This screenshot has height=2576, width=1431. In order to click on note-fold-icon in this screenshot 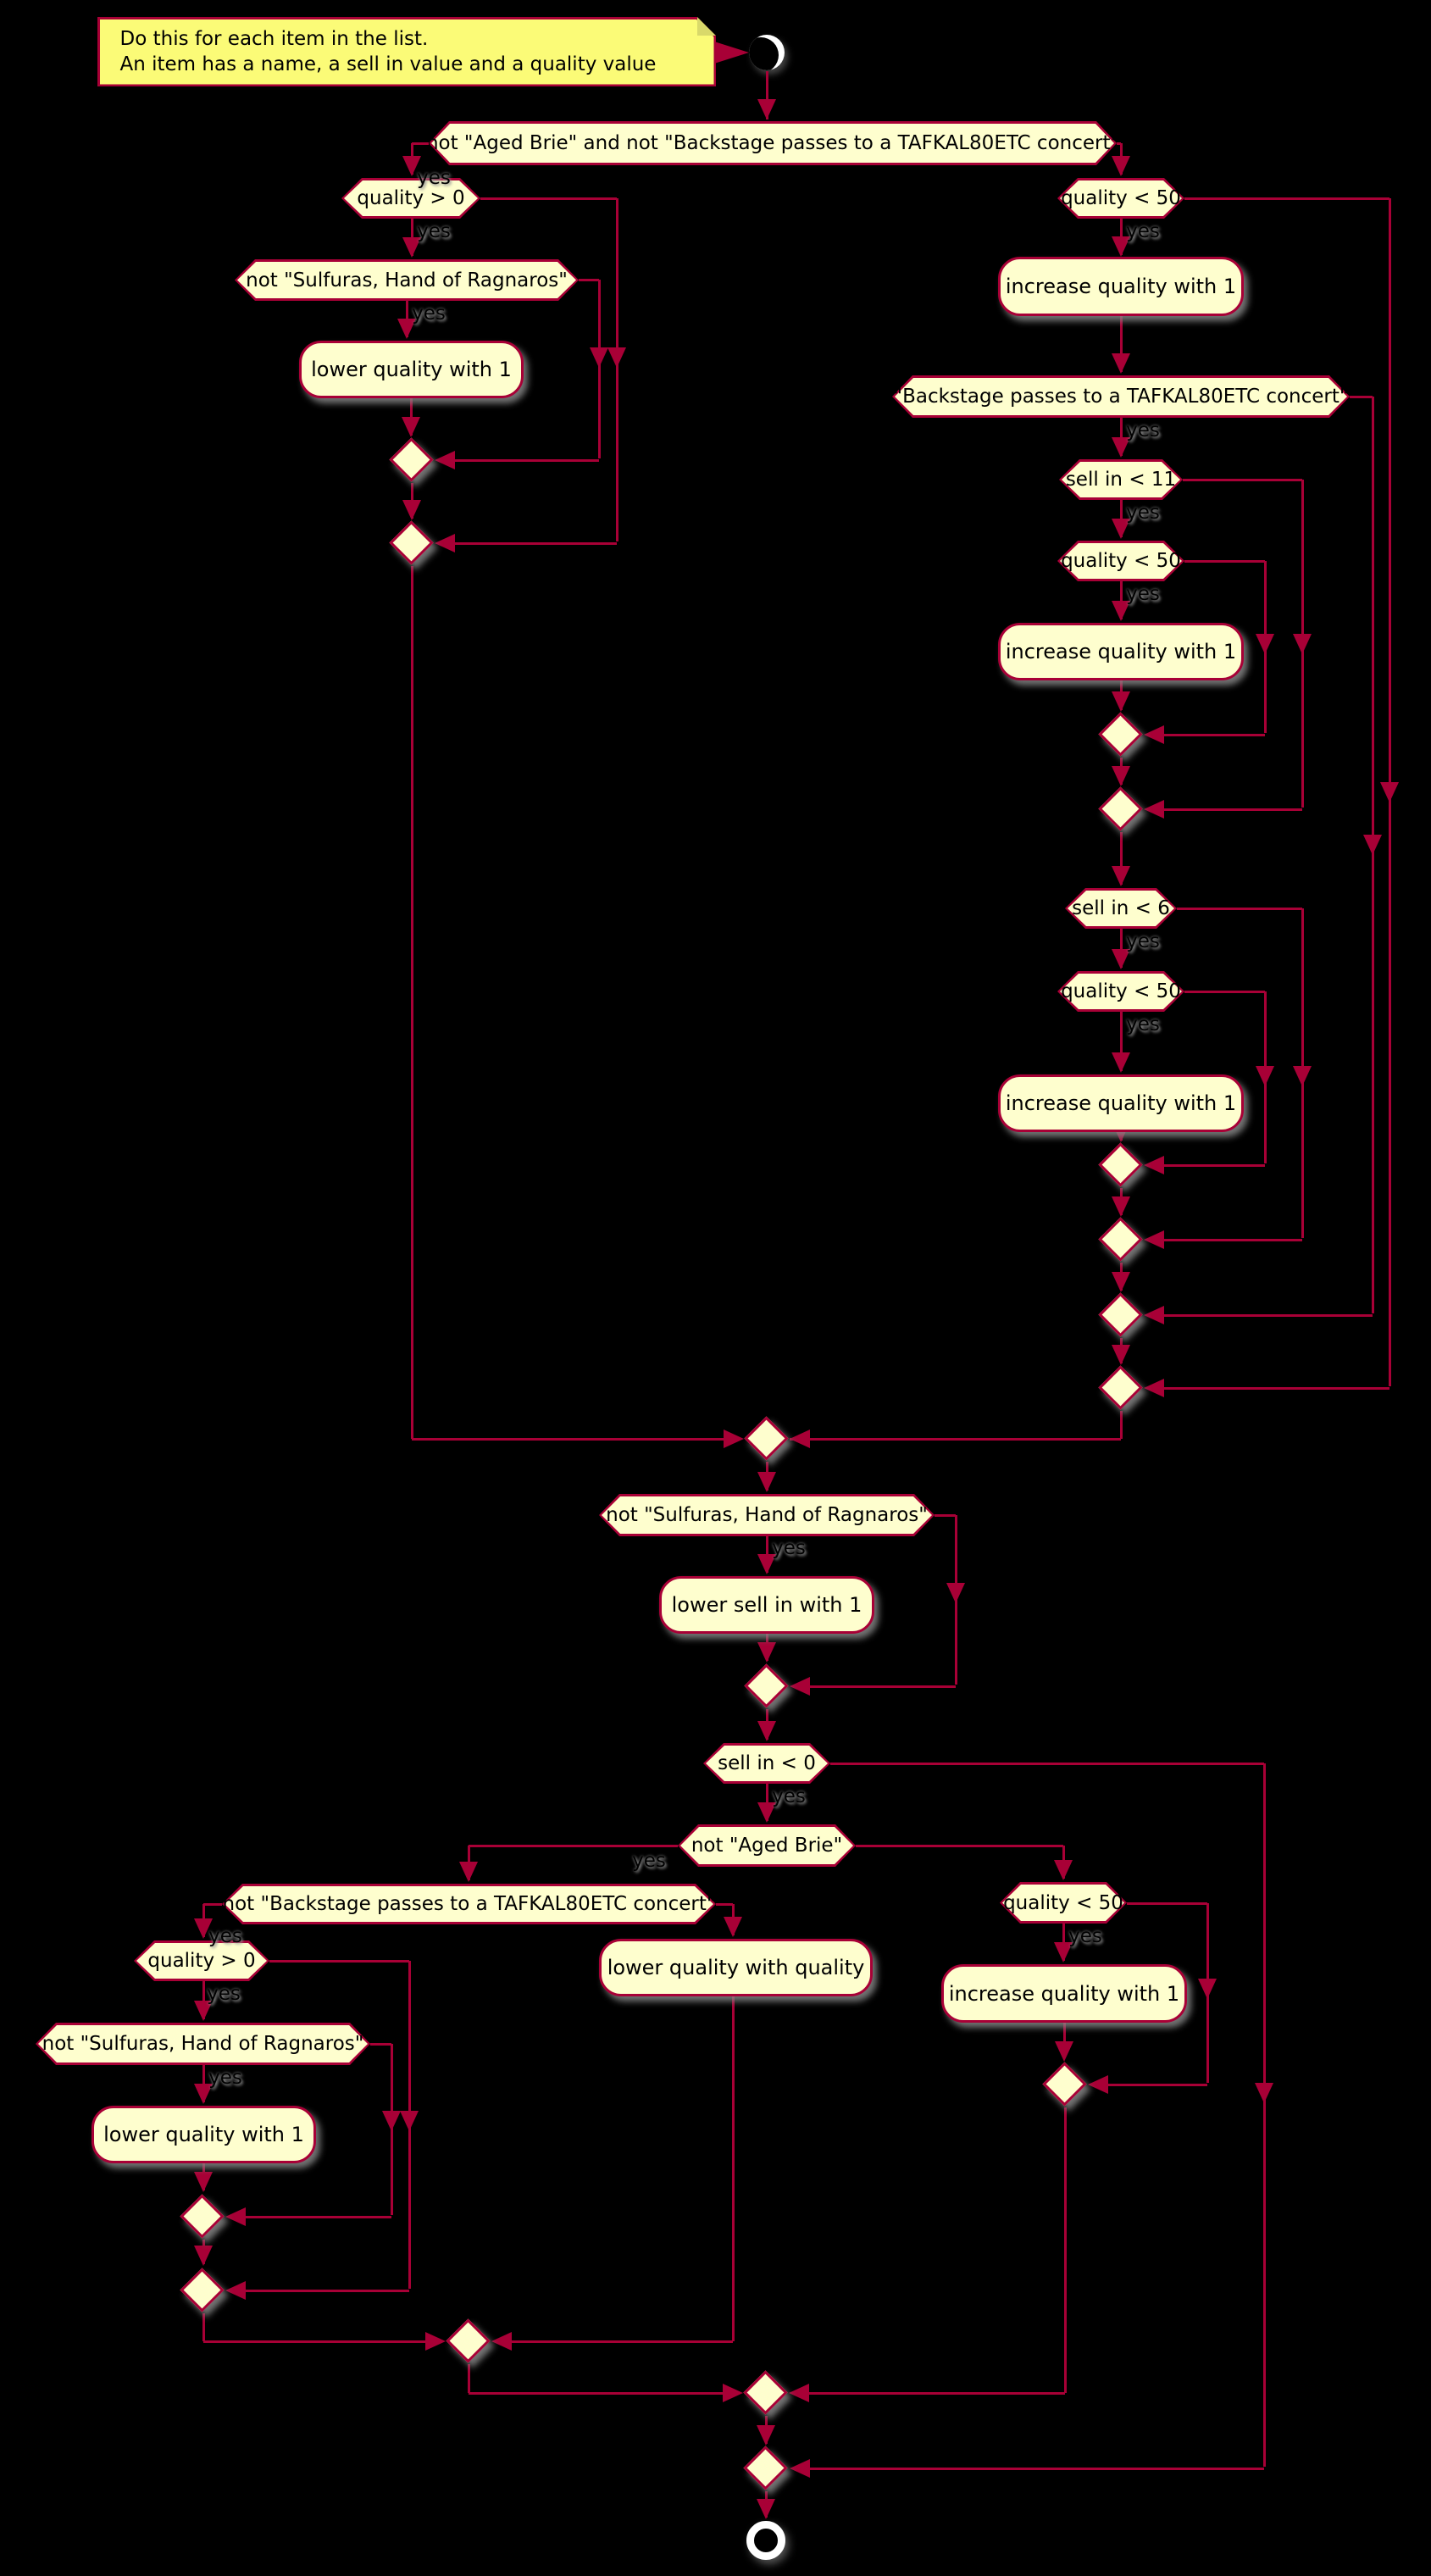, I will do `click(707, 26)`.